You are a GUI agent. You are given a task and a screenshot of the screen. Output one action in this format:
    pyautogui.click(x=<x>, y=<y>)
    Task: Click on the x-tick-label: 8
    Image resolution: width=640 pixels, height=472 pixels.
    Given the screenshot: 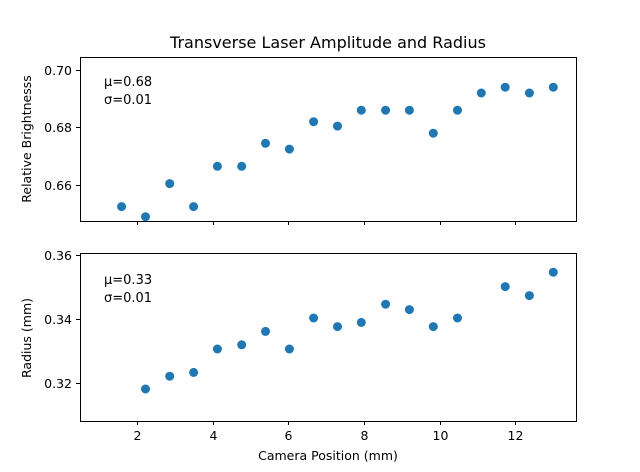 What is the action you would take?
    pyautogui.click(x=365, y=435)
    